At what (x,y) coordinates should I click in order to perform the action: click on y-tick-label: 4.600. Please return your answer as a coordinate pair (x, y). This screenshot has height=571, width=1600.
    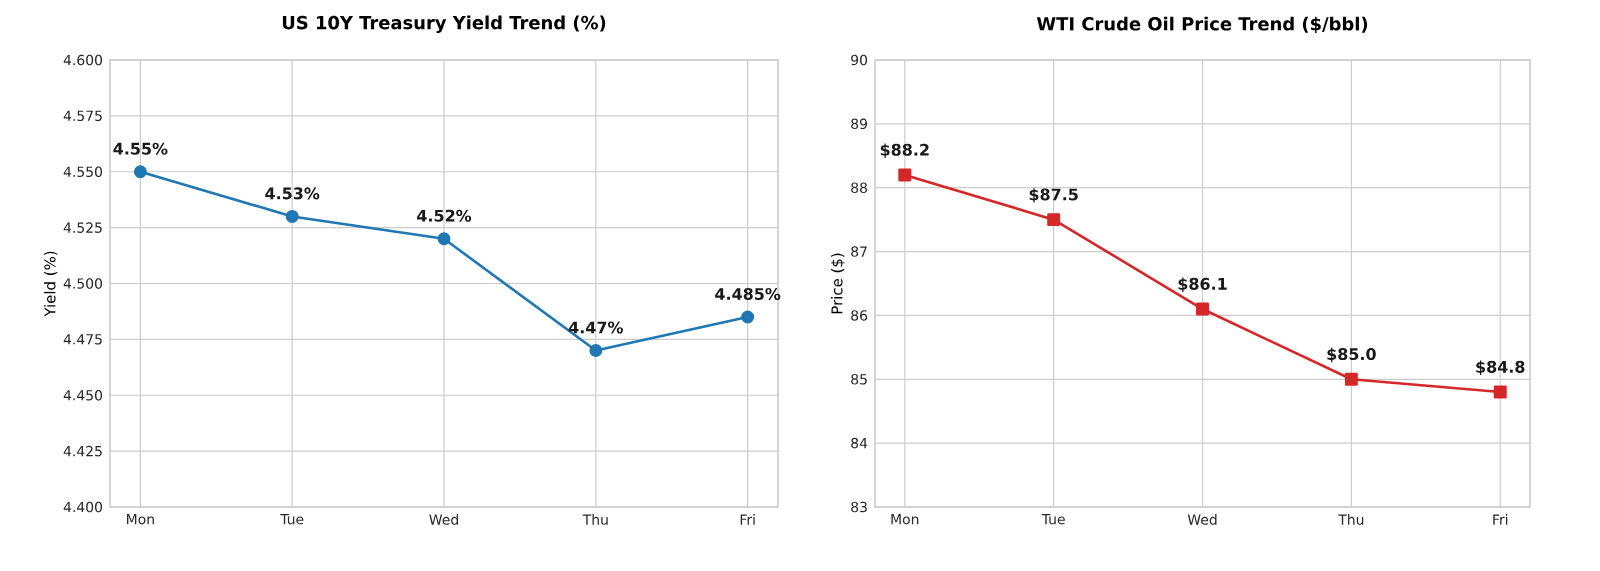
    Looking at the image, I should click on (83, 60).